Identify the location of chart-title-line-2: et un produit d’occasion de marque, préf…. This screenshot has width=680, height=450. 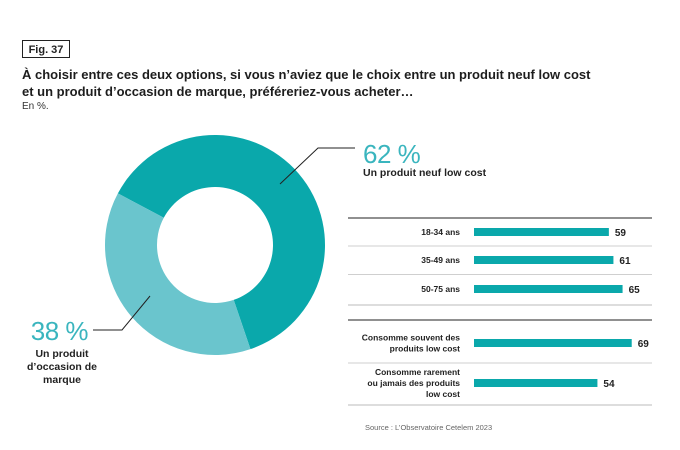
(218, 91).